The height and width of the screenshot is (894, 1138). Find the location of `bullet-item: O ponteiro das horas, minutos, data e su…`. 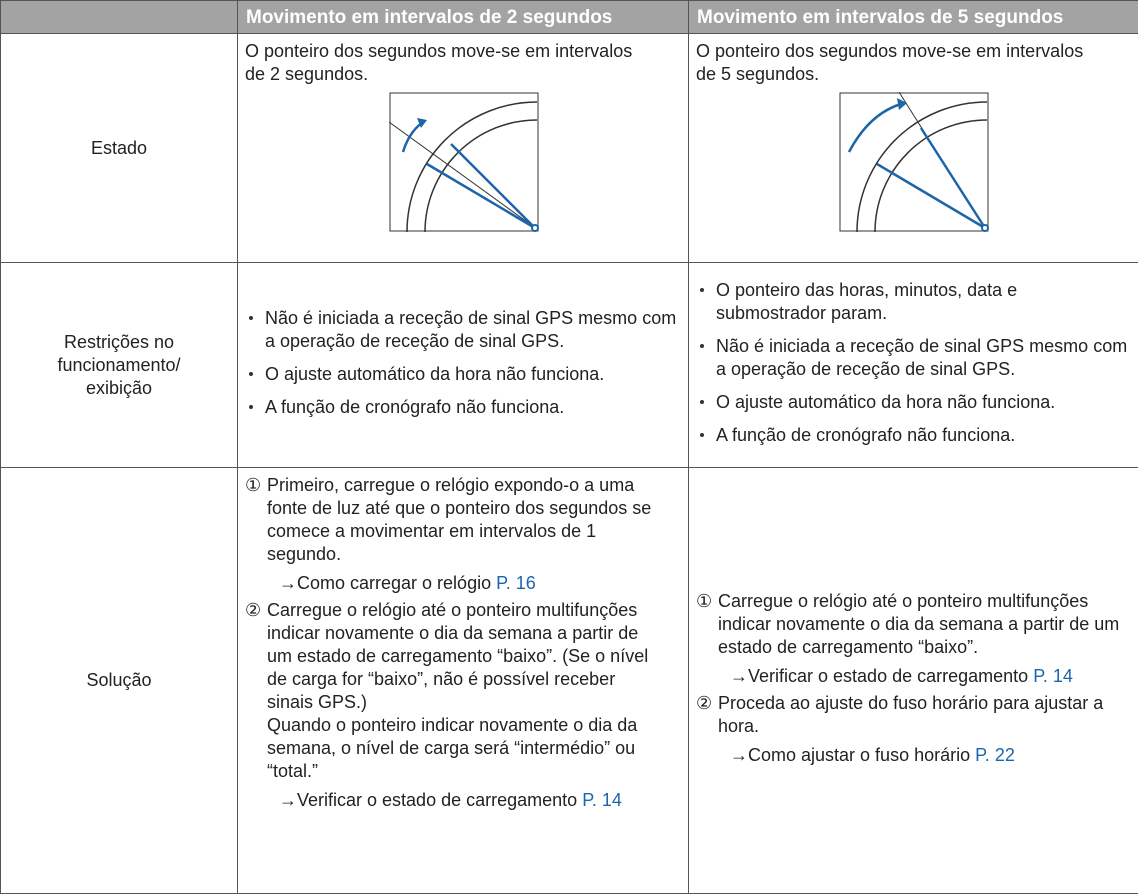

bullet-item: O ponteiro das horas, minutos, data e su… is located at coordinates (914, 302).